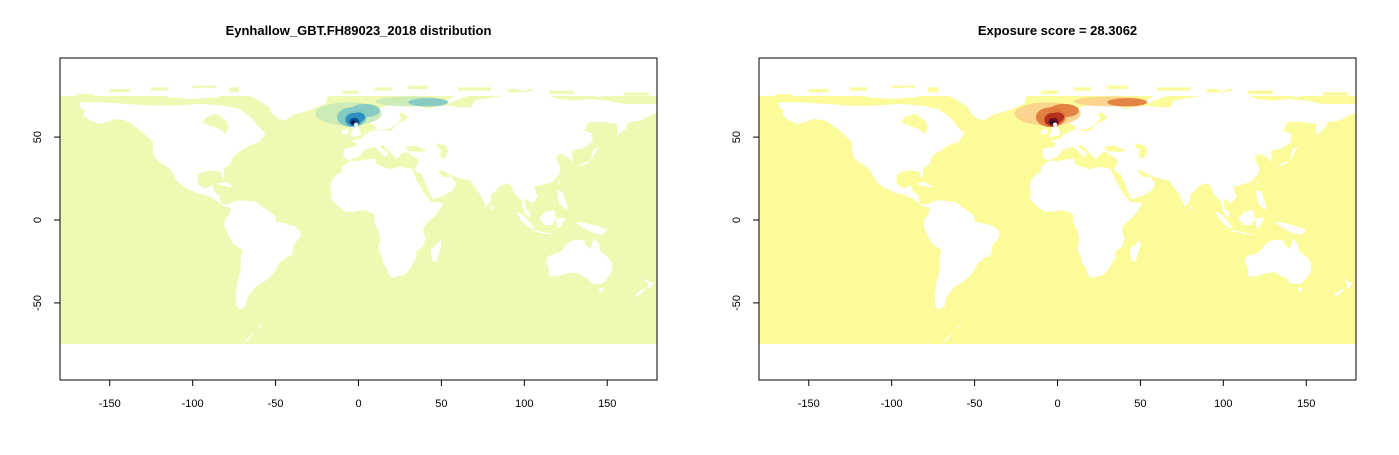  I want to click on y-axis-left: -50 0 50, so click(46, 221).